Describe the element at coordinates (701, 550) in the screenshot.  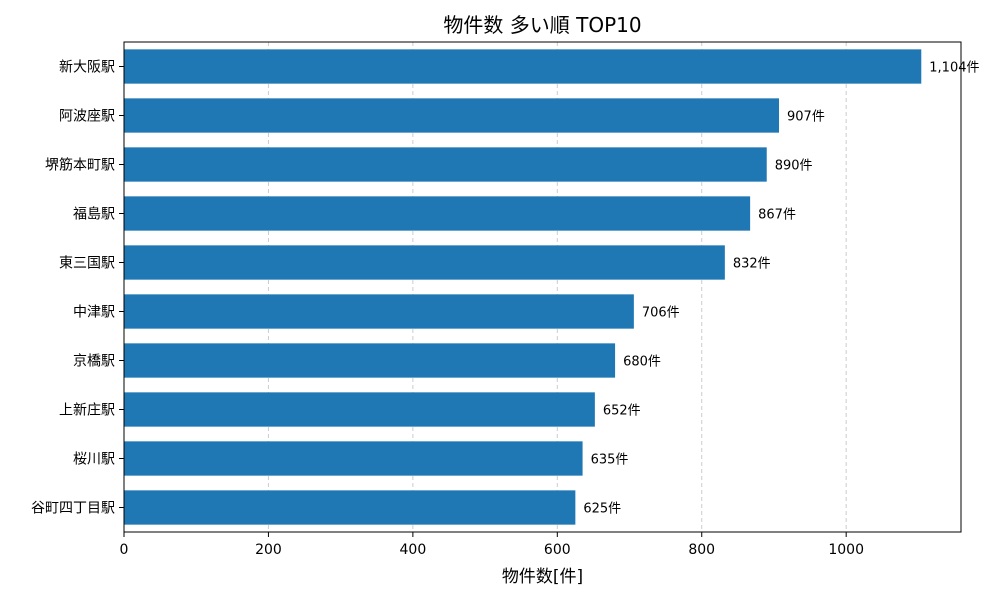
I see `x-tick-label: 800` at that location.